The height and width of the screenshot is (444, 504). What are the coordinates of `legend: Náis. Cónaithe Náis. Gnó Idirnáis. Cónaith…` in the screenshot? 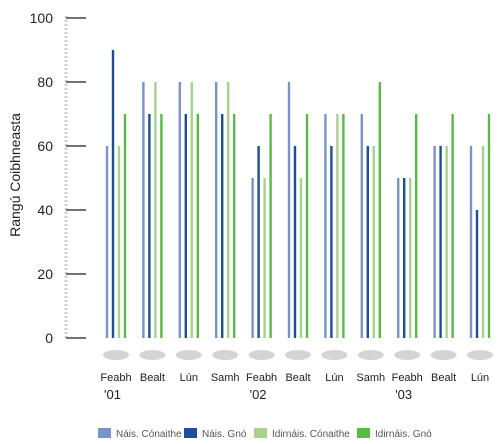 It's located at (265, 434).